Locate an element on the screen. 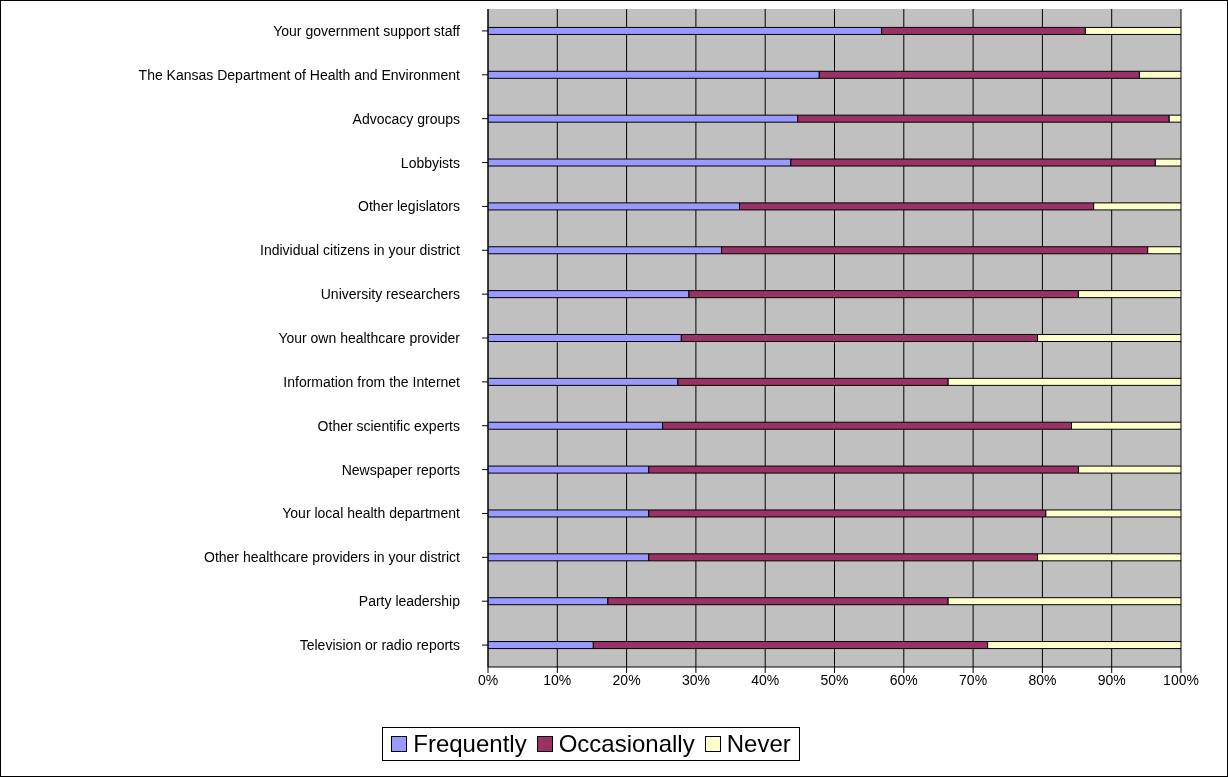  x-tick-label: 90% is located at coordinates (1111, 679).